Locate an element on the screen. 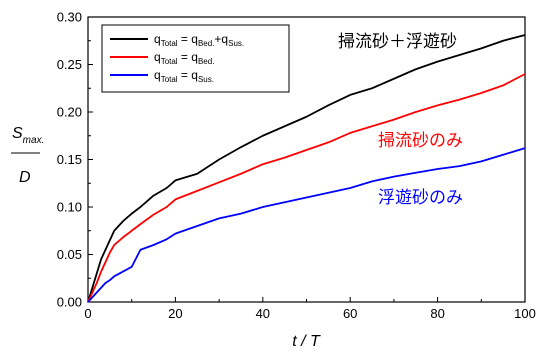 Image resolution: width=537 pixels, height=354 pixels. legend-label: qTotal = qBed. is located at coordinates (184, 58).